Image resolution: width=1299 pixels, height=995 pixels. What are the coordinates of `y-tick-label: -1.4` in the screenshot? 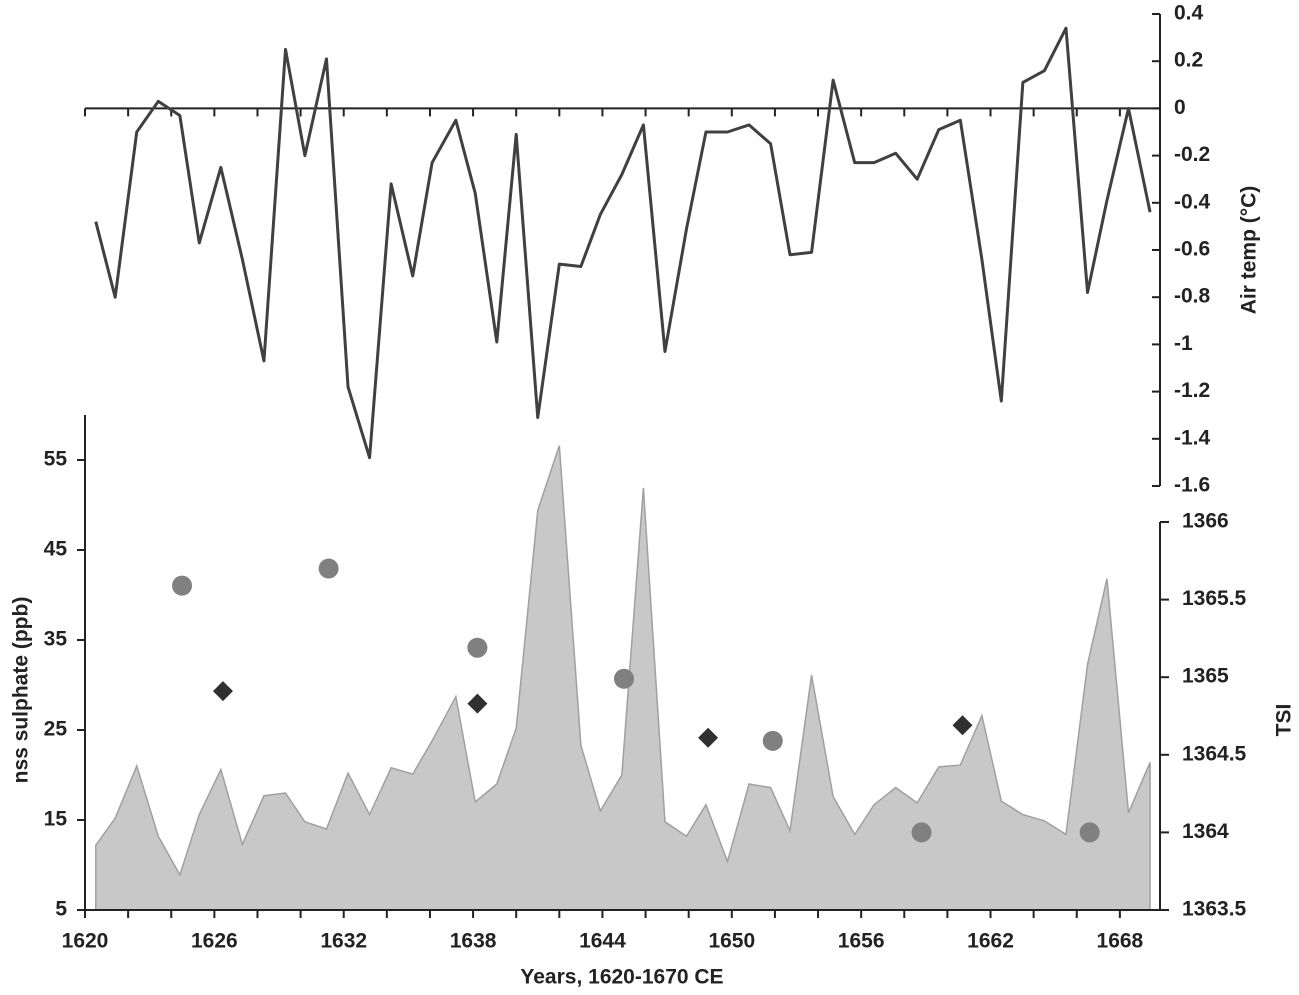 It's located at (1192, 437).